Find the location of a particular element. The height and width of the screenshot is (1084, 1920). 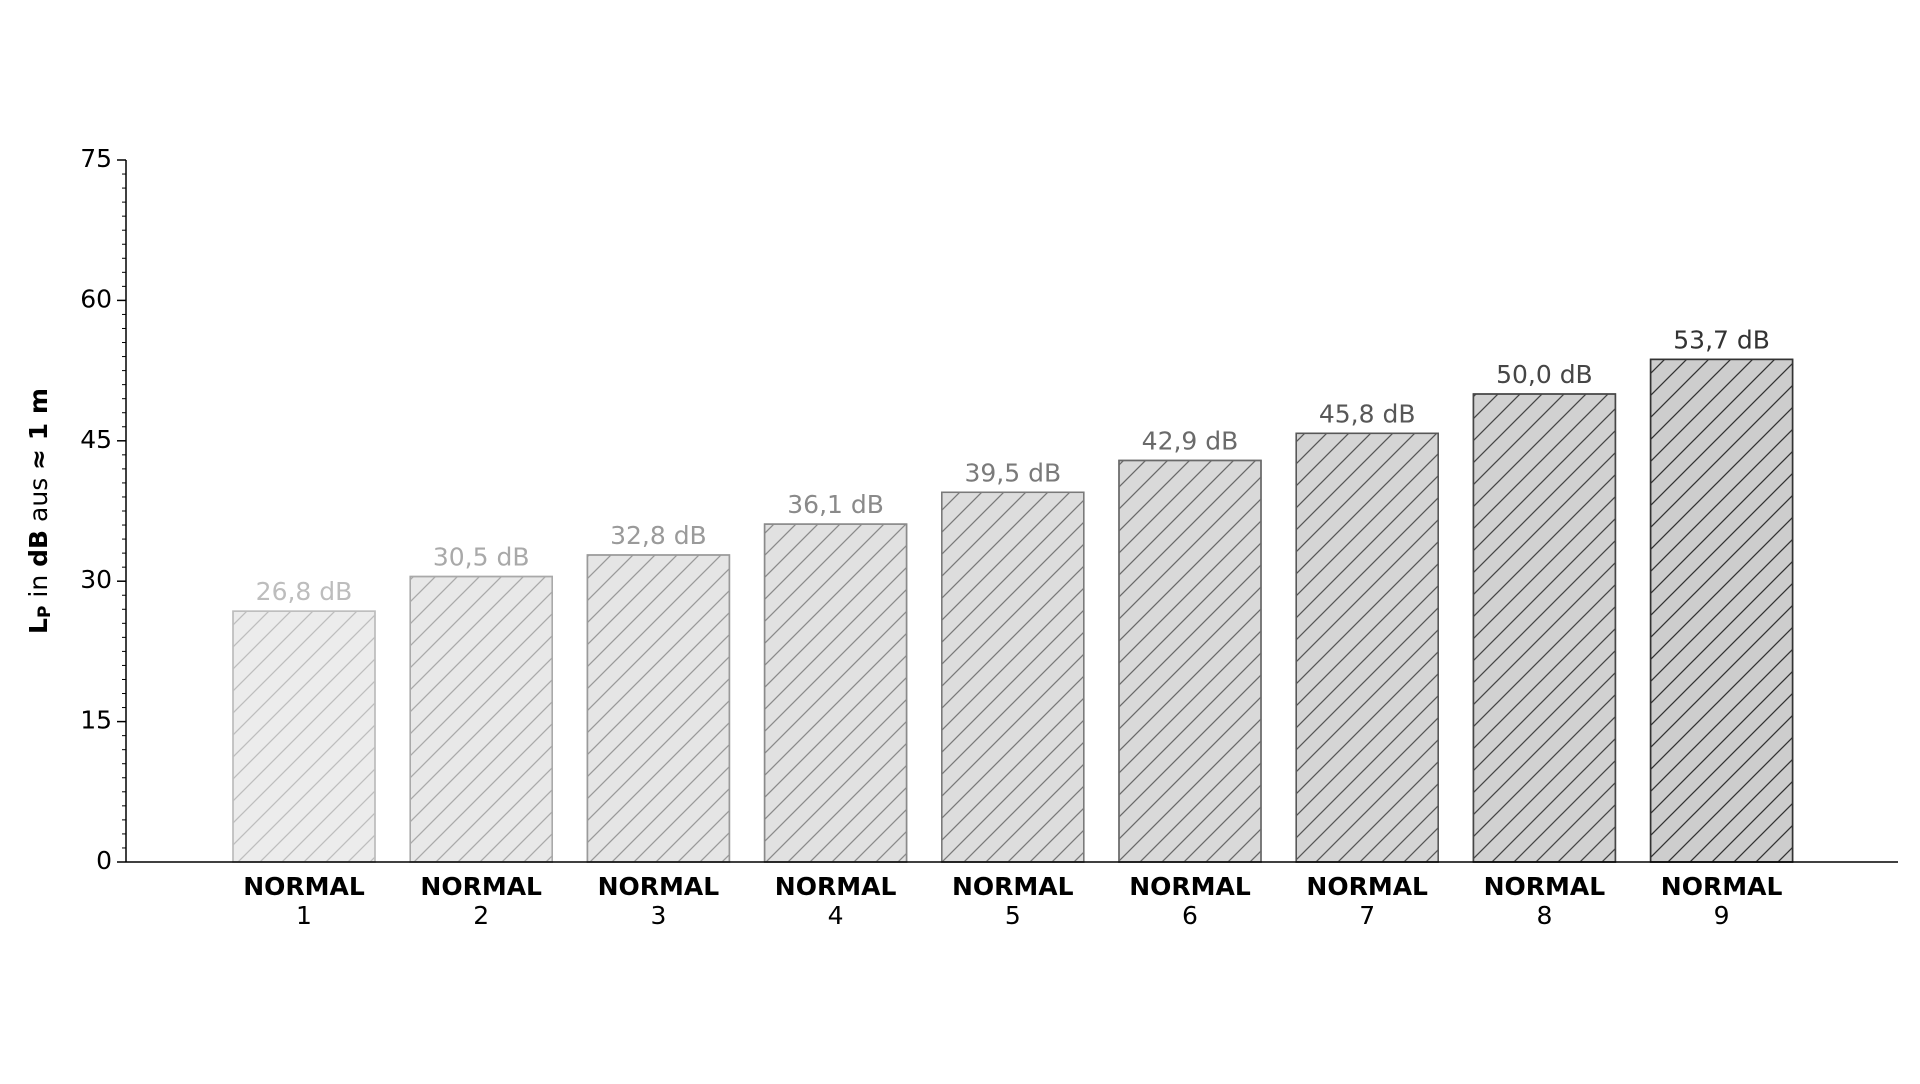

y-axis-label: LP in dB aus ≈ 1 m is located at coordinates (39, 511).